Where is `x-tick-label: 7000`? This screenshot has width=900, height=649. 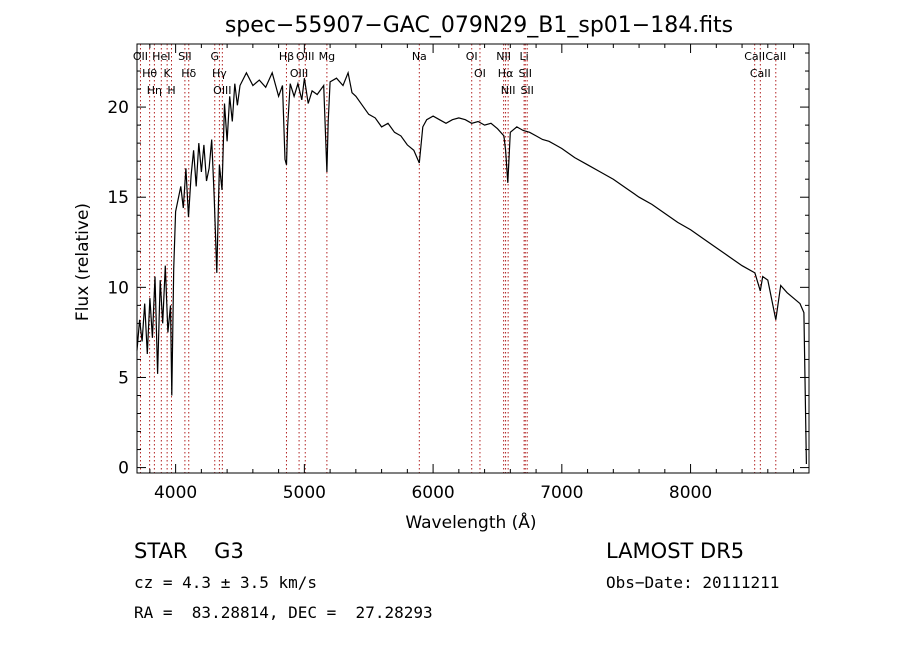 x-tick-label: 7000 is located at coordinates (561, 493).